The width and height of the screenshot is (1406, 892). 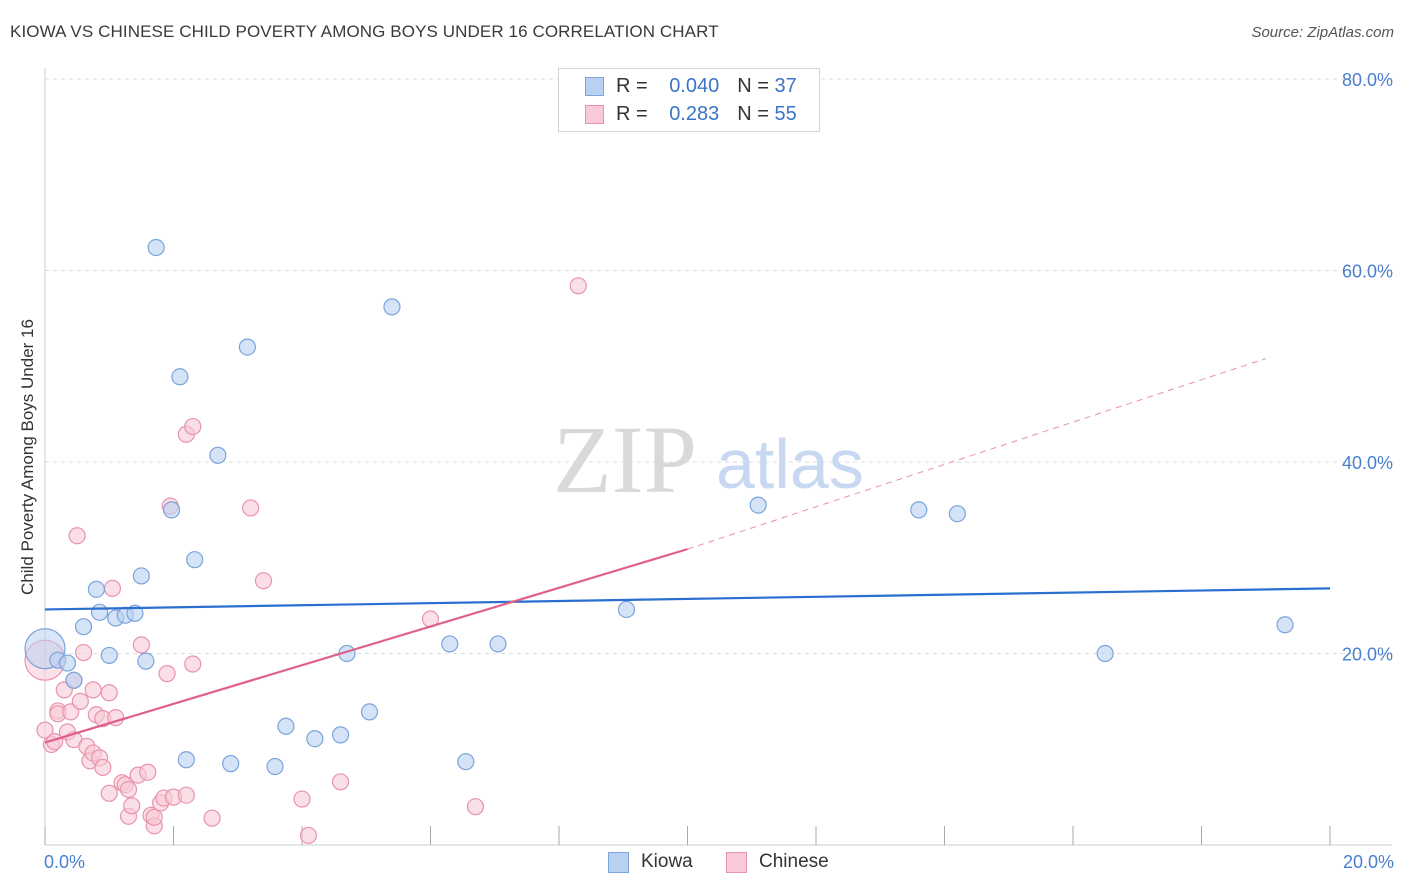 I want to click on legend-n-value-kiowa: 37, so click(x=785, y=85).